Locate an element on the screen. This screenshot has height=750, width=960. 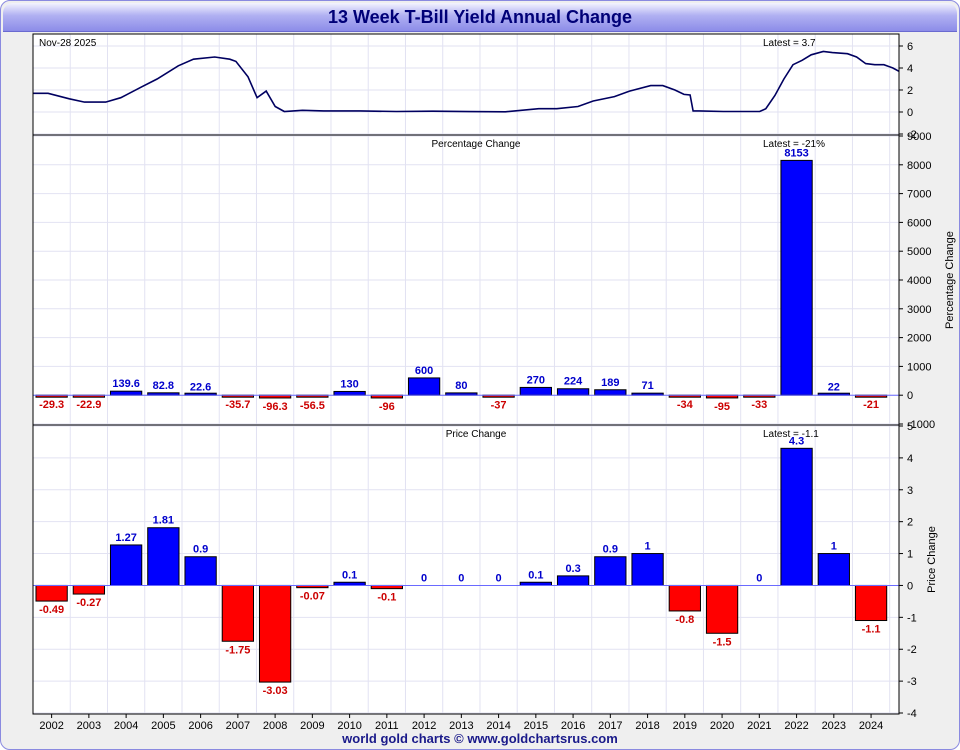
percentage-change-data-label: 600 is located at coordinates (424, 371).